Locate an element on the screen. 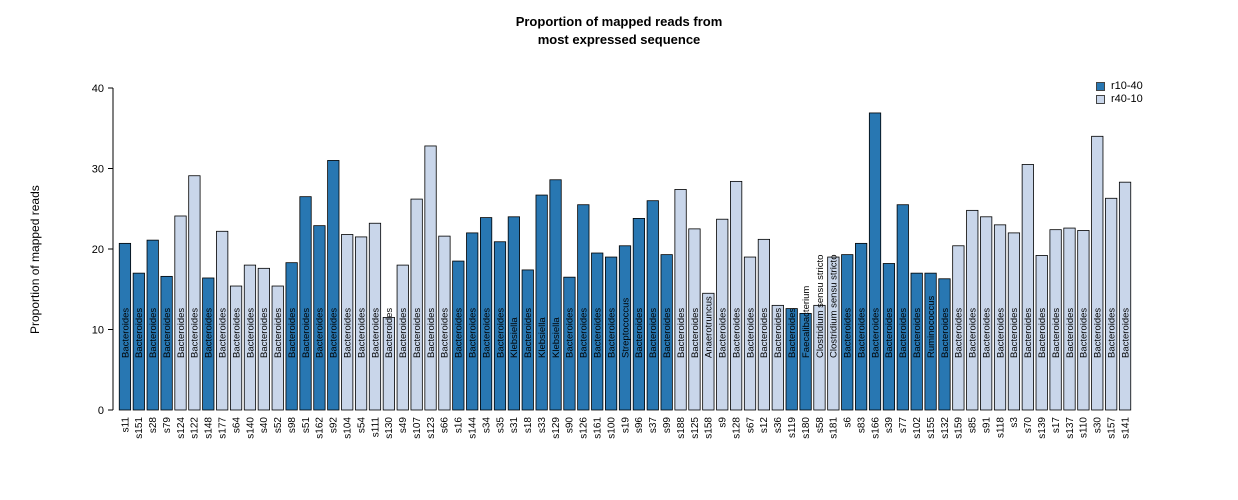  legend: r10-40 r40-10 is located at coordinates (1119, 93).